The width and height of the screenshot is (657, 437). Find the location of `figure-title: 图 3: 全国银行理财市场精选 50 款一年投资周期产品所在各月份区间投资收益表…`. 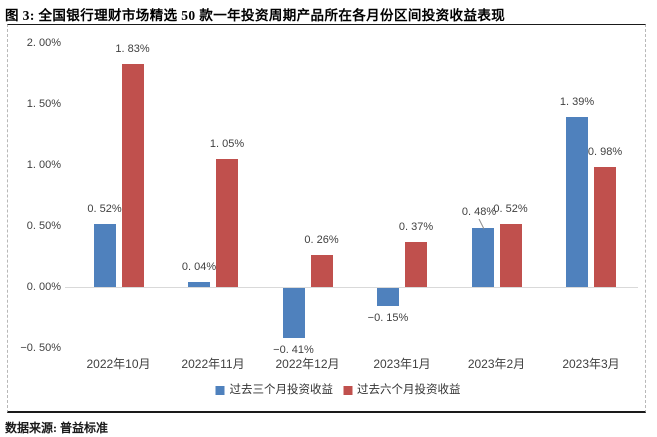

figure-title: 图 3: 全国银行理财市场精选 50 款一年投资周期产品所在各月份区间投资收益表… is located at coordinates (255, 15).